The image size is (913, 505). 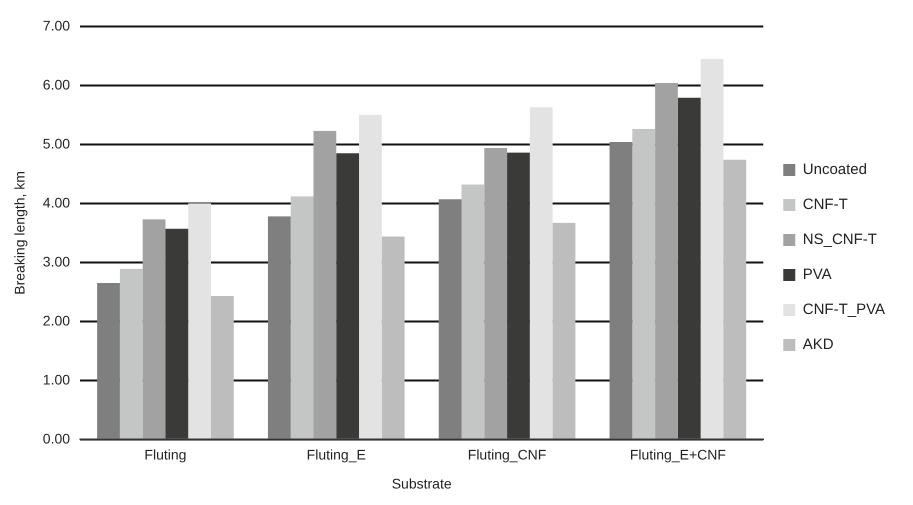 I want to click on legend-label: PVA, so click(x=817, y=275).